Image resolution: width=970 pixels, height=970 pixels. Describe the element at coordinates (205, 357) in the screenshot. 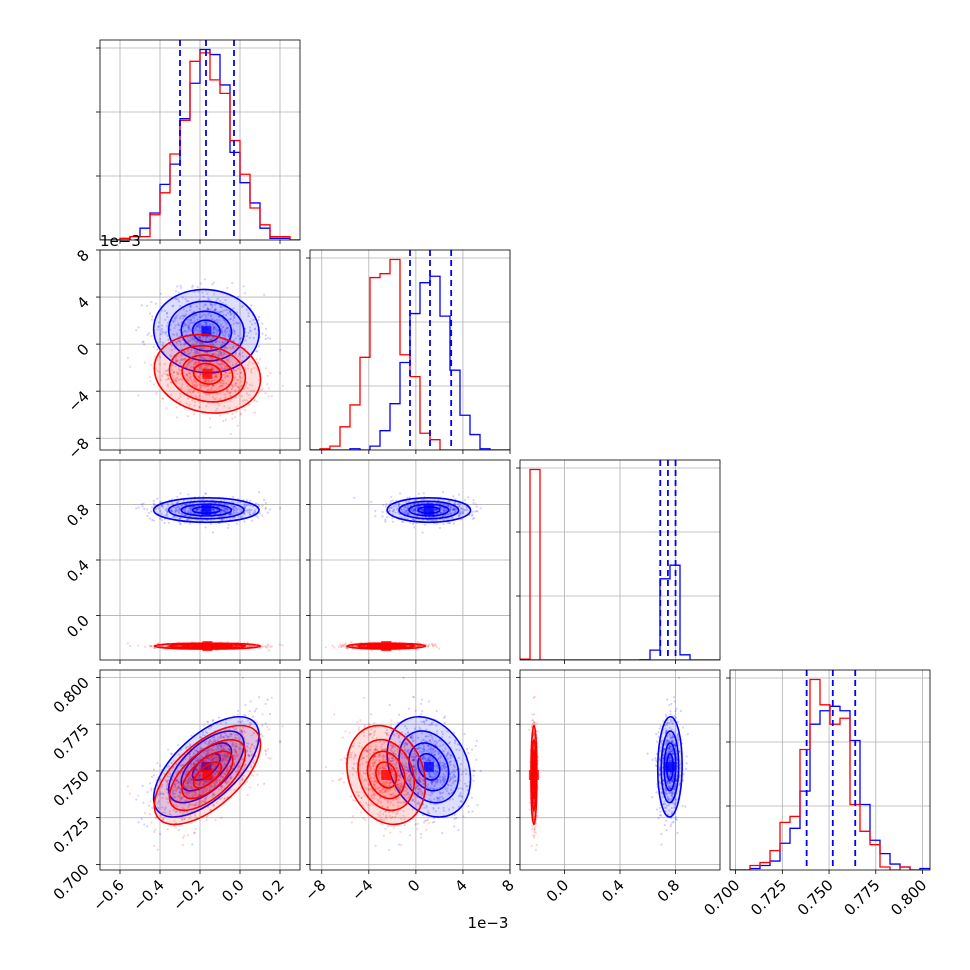

I see `density-group` at that location.